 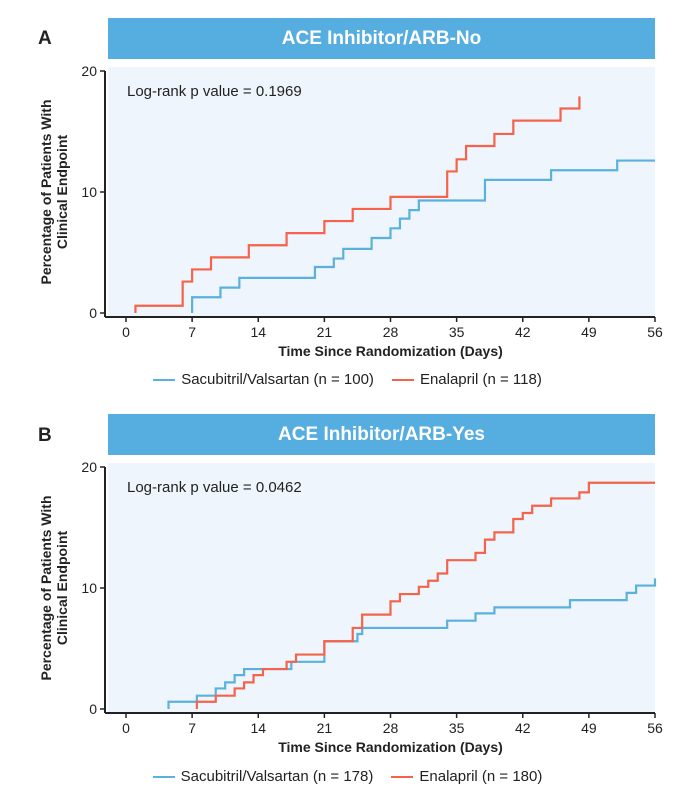 What do you see at coordinates (45, 435) in the screenshot?
I see `panel-letter: B` at bounding box center [45, 435].